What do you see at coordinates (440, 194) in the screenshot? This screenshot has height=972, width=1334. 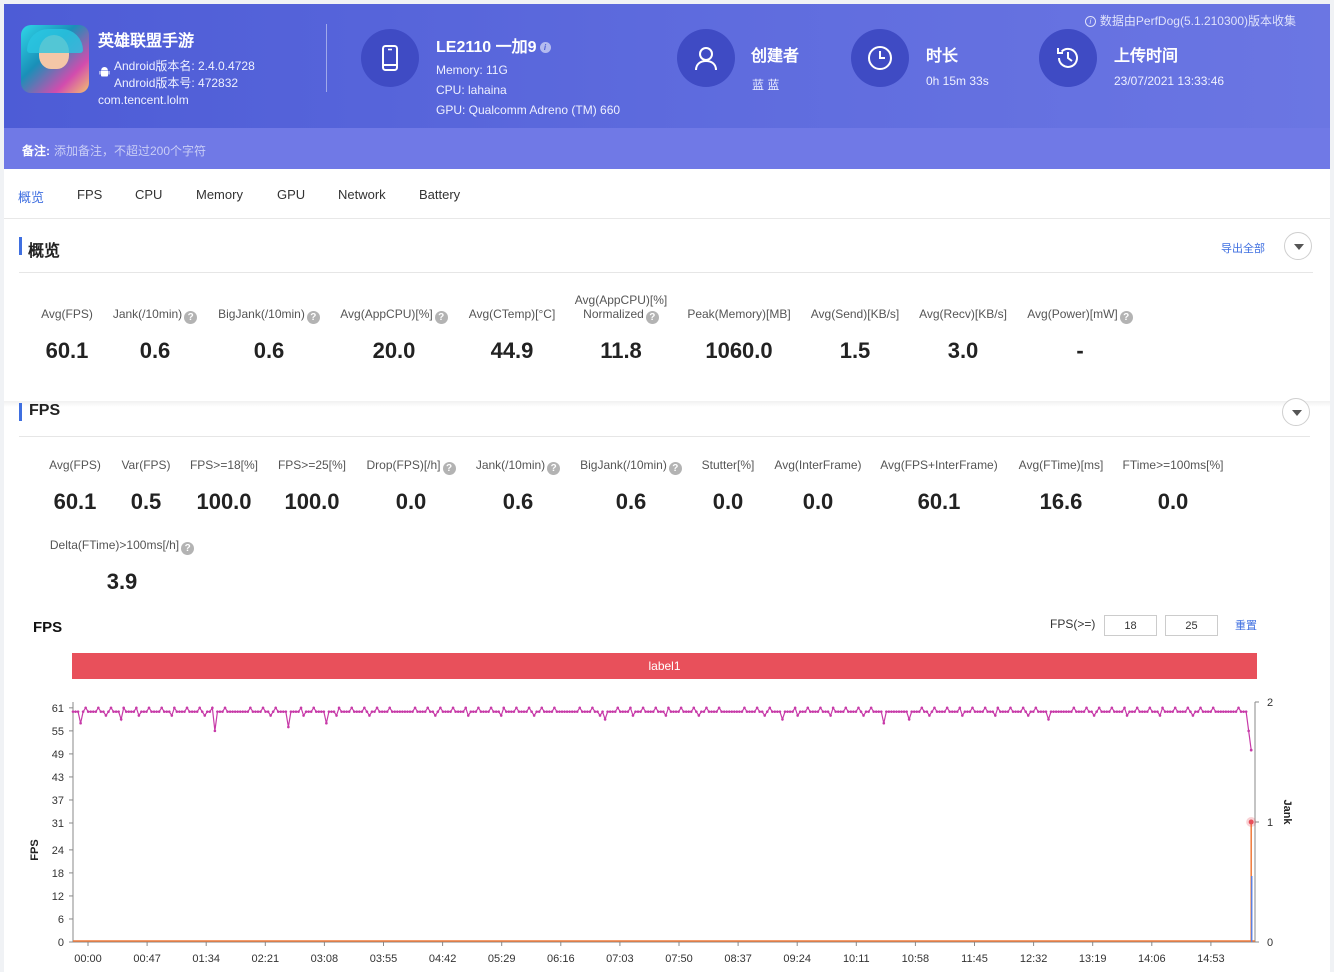 I see `tab-battery: Battery` at bounding box center [440, 194].